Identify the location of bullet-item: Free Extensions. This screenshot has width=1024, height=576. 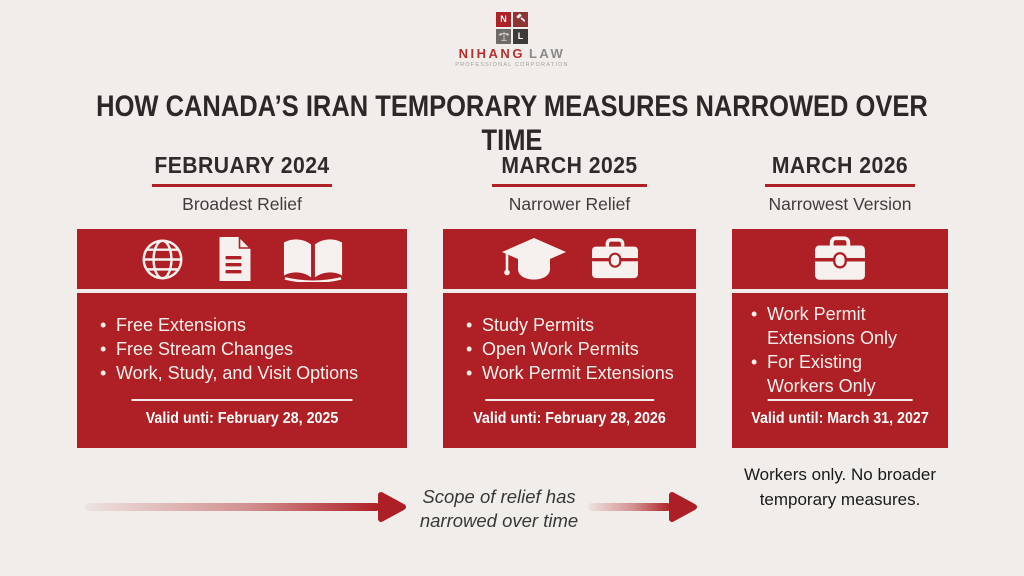
(250, 325).